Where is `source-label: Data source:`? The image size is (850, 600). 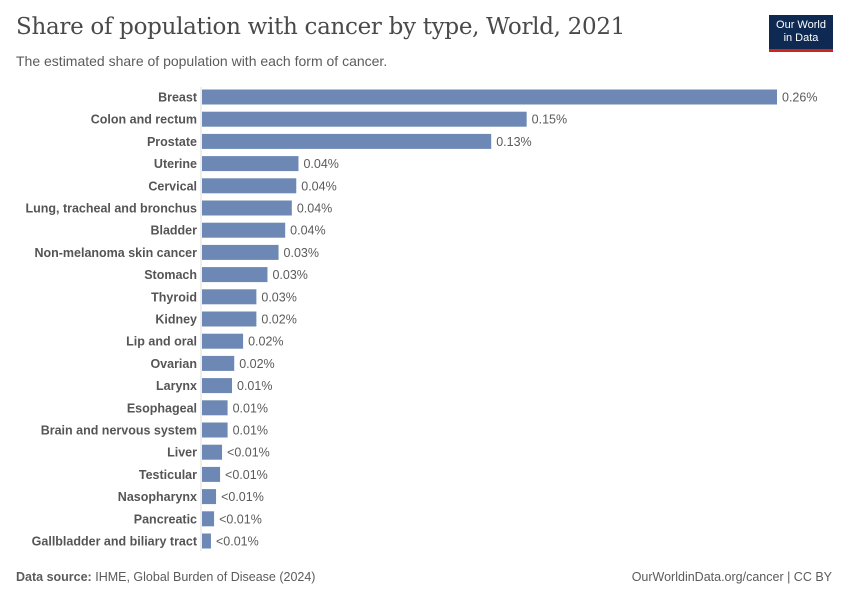
source-label: Data source: is located at coordinates (54, 577).